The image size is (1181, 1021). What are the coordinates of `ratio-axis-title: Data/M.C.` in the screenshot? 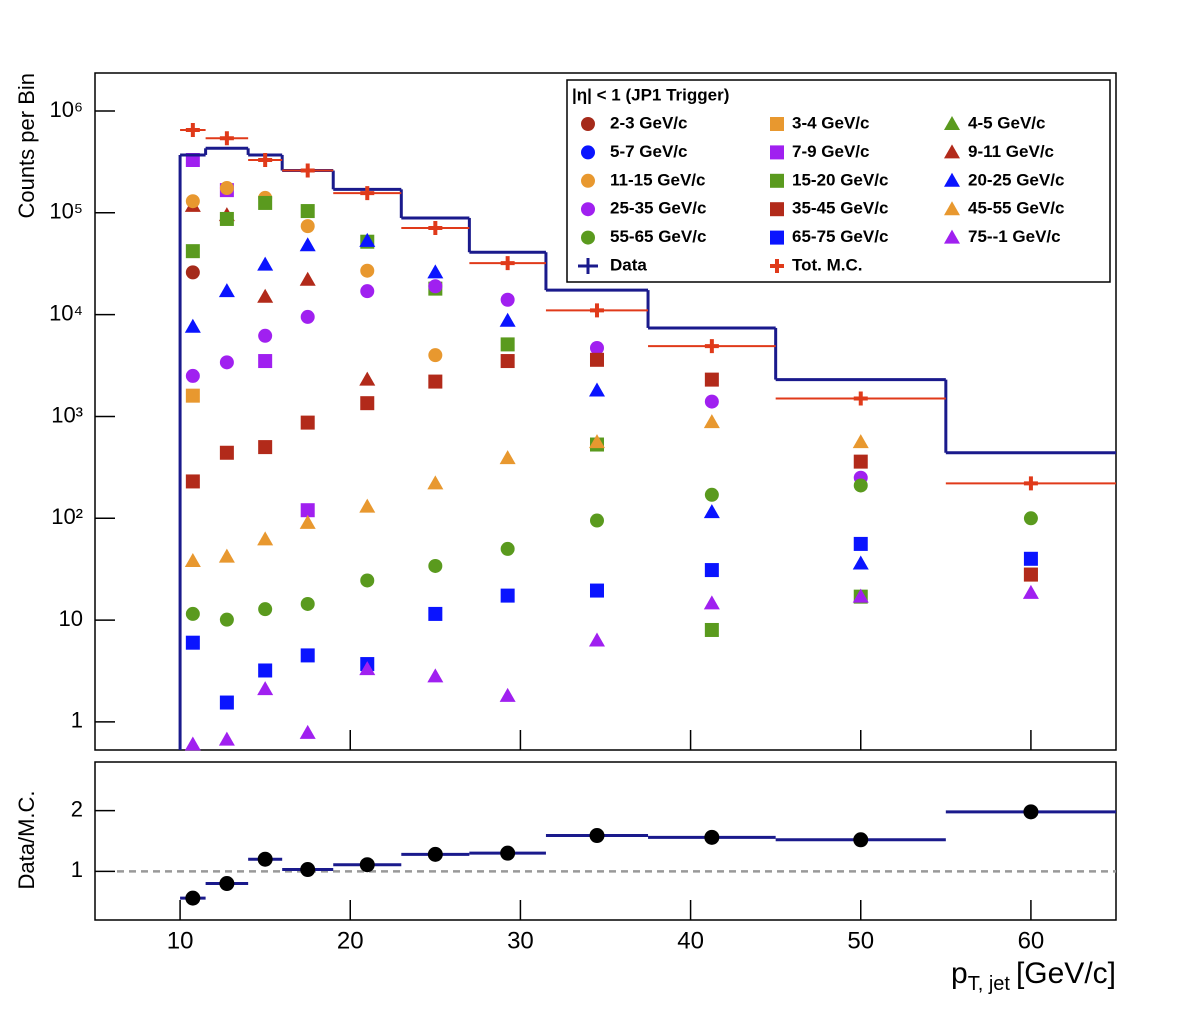 It's located at (26, 839).